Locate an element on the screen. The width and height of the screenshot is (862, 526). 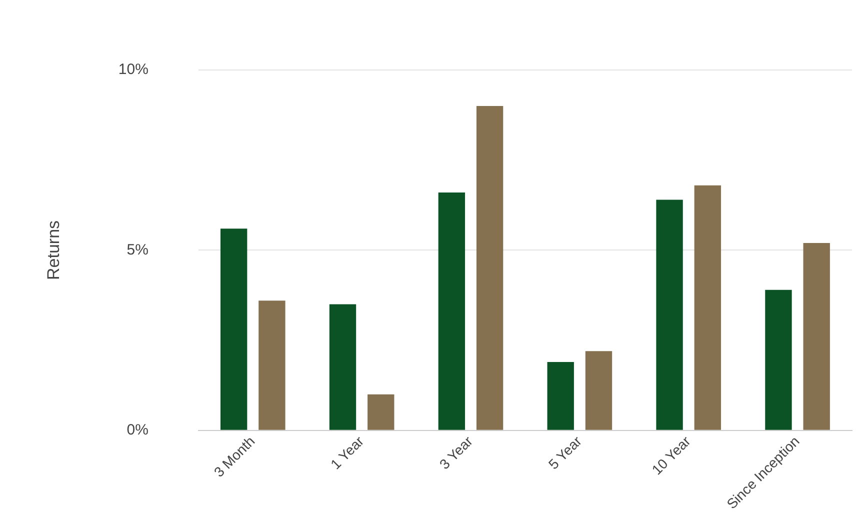
x-tick-label: 1 Year is located at coordinates (347, 452).